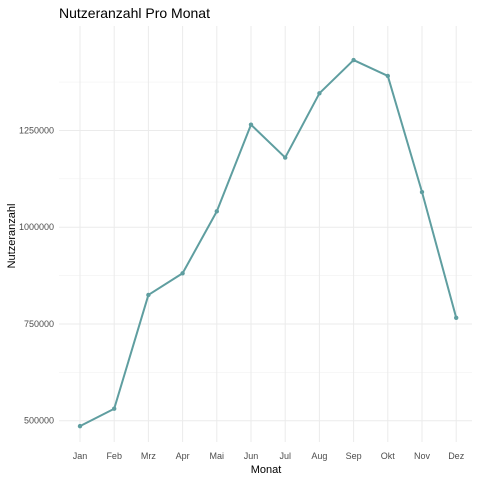 The height and width of the screenshot is (480, 480). Describe the element at coordinates (148, 456) in the screenshot. I see `x-tick-label: Mrz` at that location.